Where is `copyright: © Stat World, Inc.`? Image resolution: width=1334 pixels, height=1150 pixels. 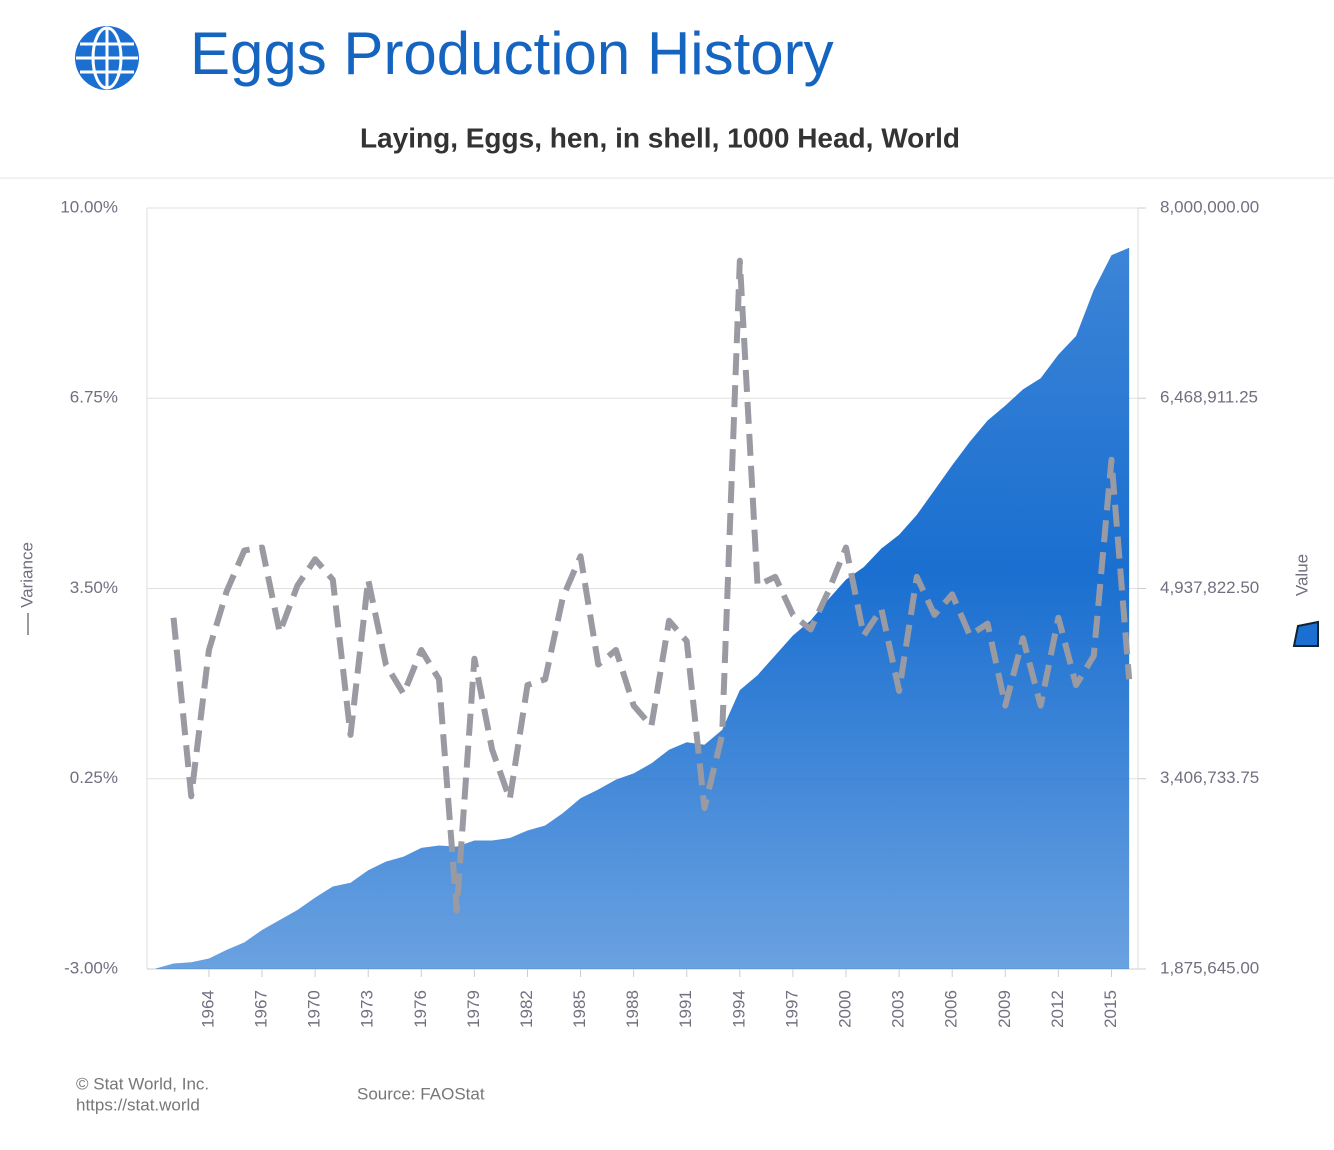 copyright: © Stat World, Inc. is located at coordinates (142, 1083).